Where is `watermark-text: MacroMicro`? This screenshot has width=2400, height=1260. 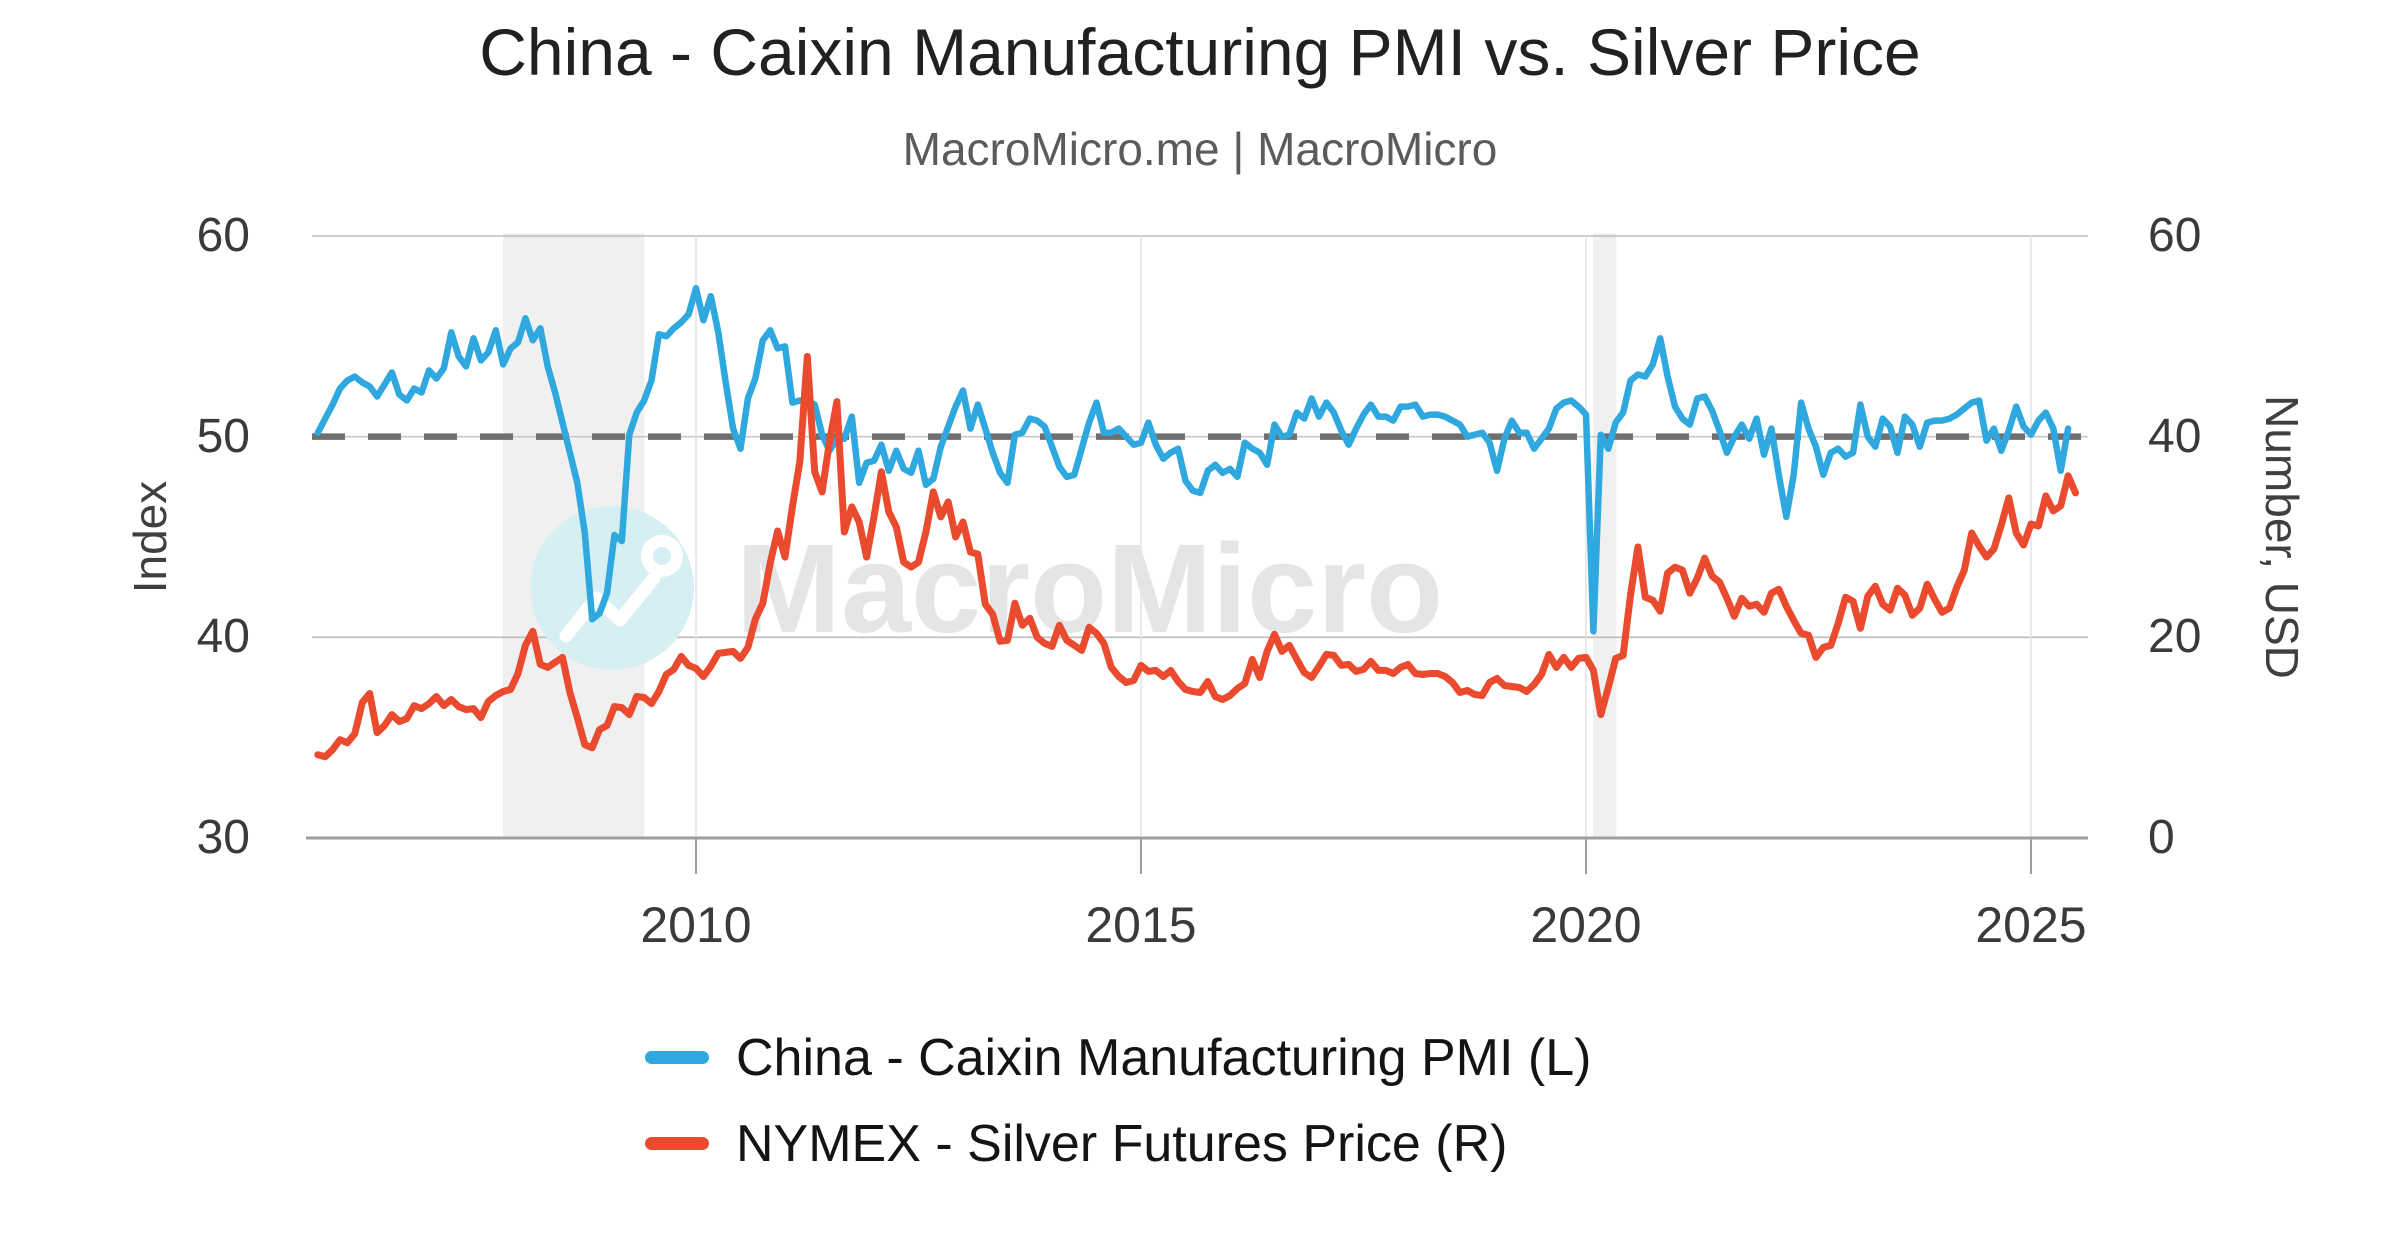 watermark-text: MacroMicro is located at coordinates (1089, 588).